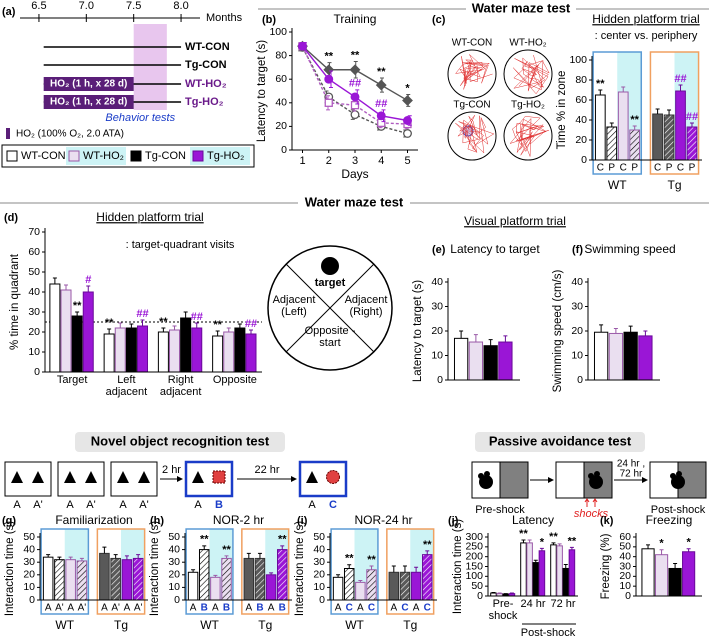 Image resolution: width=709 pixels, height=640 pixels. I want to click on swim-path, so click(475, 134).